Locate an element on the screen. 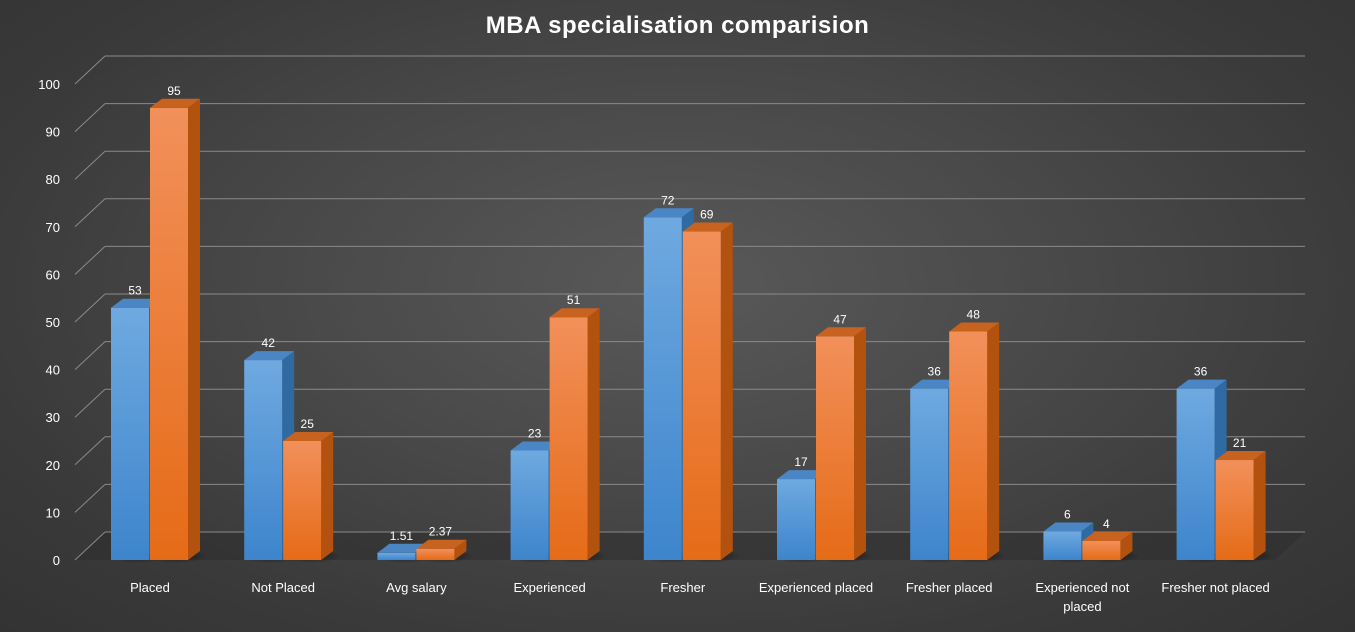 The height and width of the screenshot is (632, 1355). x-tick-label: Experienced not placed is located at coordinates (1082, 597).